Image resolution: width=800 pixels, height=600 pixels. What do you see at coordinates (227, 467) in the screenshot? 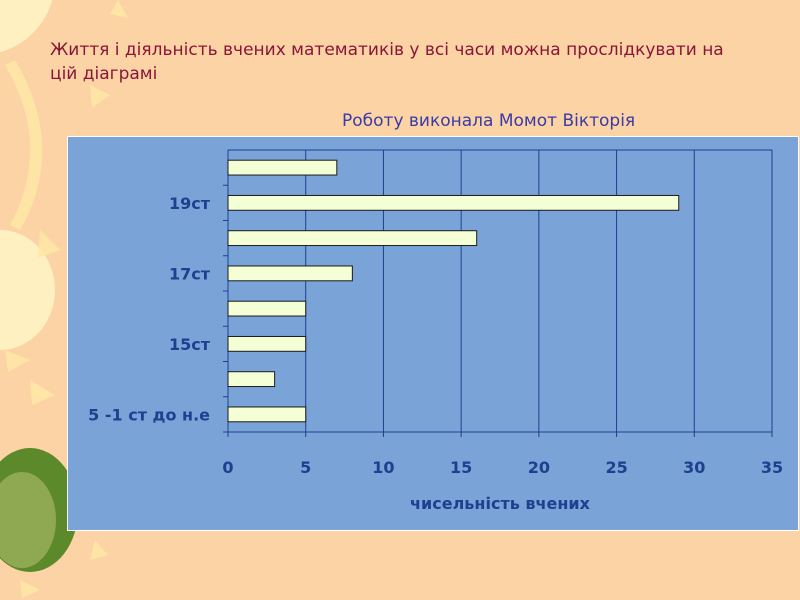
I see `x-tick-label-0: 0` at bounding box center [227, 467].